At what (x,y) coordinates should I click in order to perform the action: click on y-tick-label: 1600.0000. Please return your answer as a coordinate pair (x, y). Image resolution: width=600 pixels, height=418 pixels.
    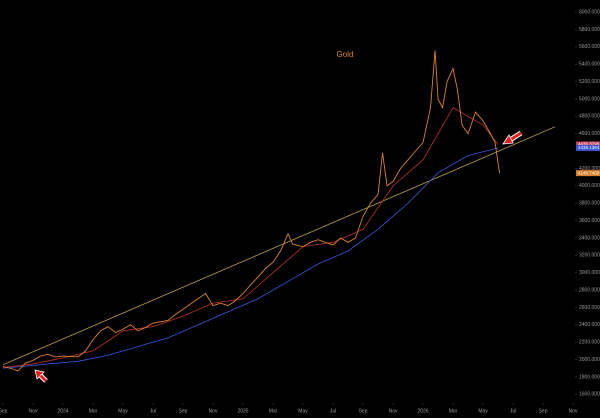
    Looking at the image, I should click on (589, 395).